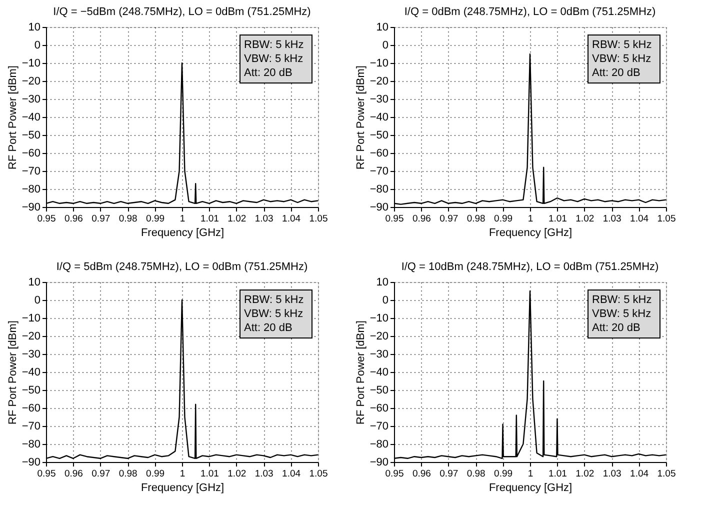 Image resolution: width=715 pixels, height=532 pixels. What do you see at coordinates (182, 12) in the screenshot?
I see `chart-title: I/Q = −5dBm (248.75MHz), LO = 0dBm (751.25MHz)` at bounding box center [182, 12].